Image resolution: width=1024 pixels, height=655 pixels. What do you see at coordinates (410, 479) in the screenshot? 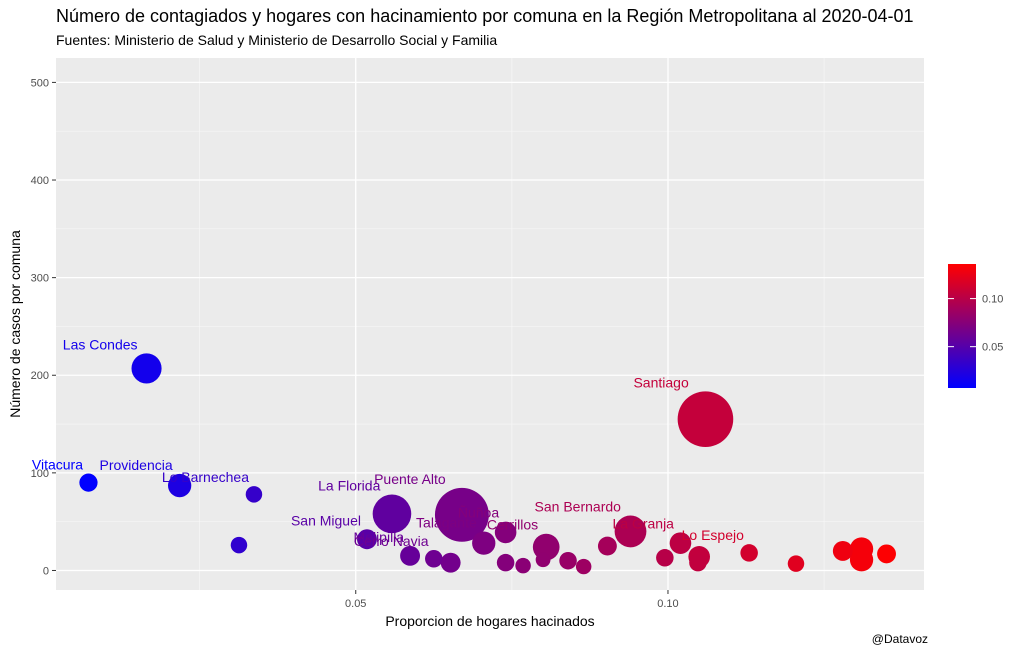
I see `point-label: Puente Alto` at bounding box center [410, 479].